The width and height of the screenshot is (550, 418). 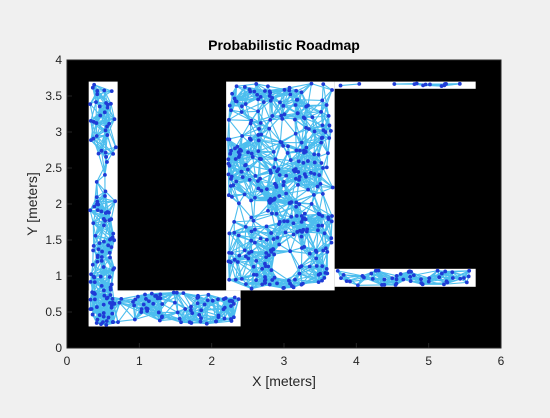 I want to click on x-tick-label: 1, so click(x=139, y=361).